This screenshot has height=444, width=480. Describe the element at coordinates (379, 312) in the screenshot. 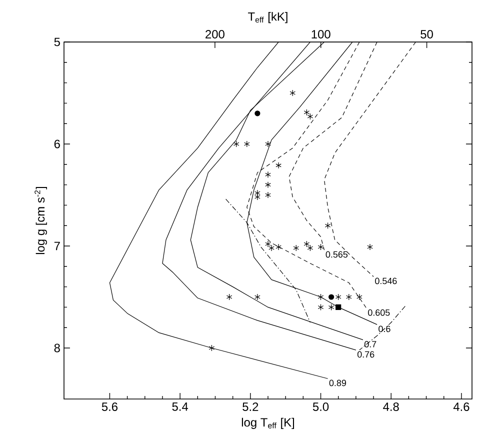

I see `series-label: 0.605` at that location.